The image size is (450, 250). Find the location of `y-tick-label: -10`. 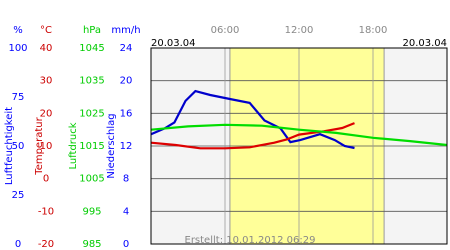

y-tick-label: -10 is located at coordinates (46, 211).